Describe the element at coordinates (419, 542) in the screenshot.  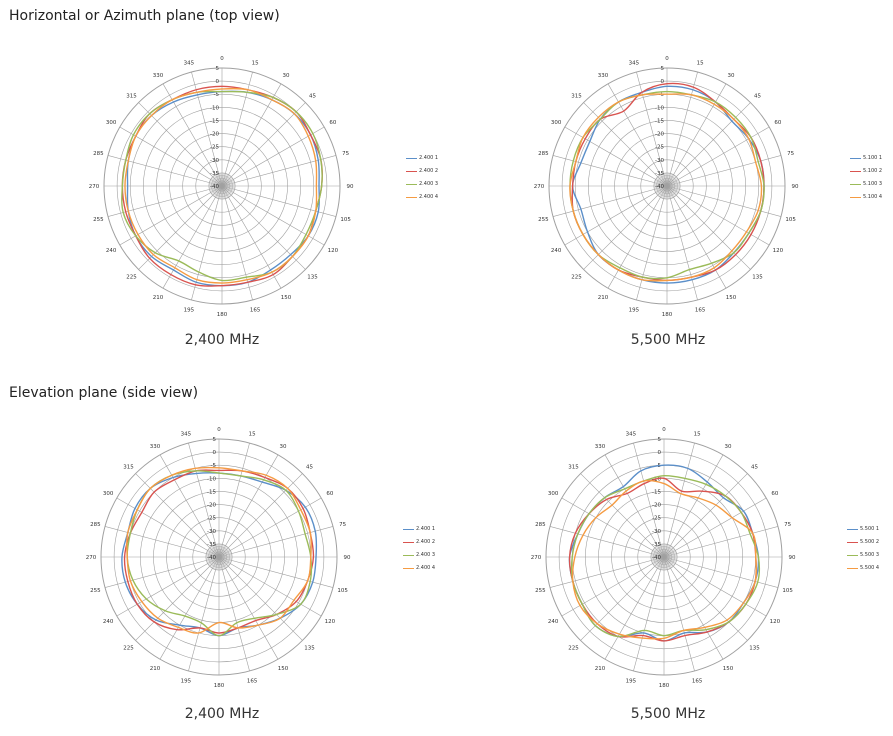
I see `legend-entry: 2.400 2` at that location.